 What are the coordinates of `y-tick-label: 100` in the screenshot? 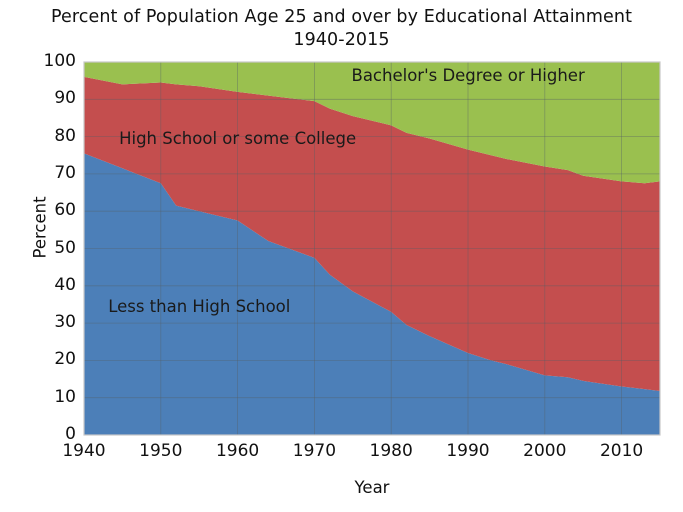 It's located at (59, 61).